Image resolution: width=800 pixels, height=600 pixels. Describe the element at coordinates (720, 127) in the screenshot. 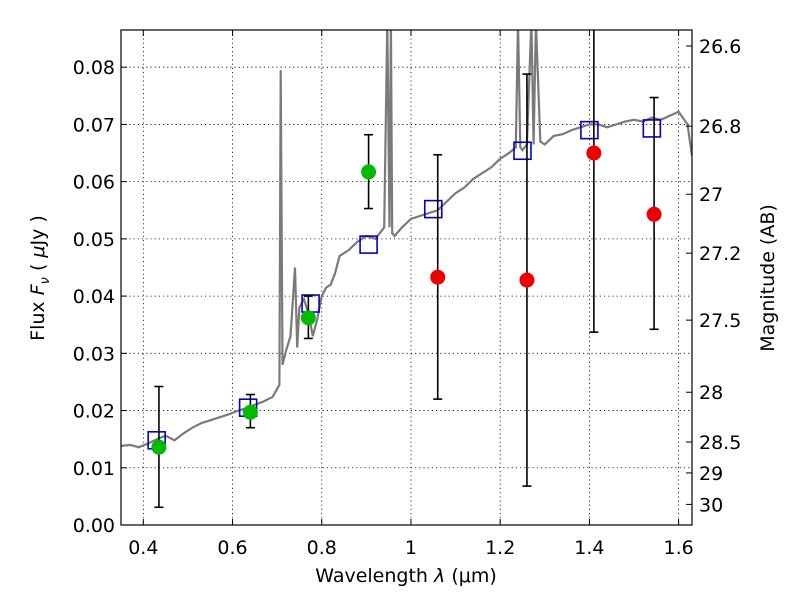

I see `y2-tick-label: 26.8` at that location.